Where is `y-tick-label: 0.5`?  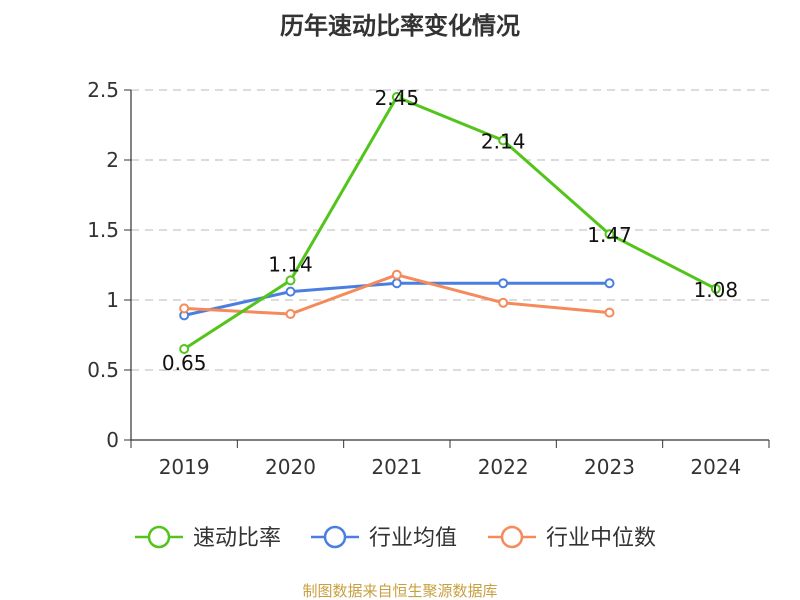 y-tick-label: 0.5 is located at coordinates (103, 370).